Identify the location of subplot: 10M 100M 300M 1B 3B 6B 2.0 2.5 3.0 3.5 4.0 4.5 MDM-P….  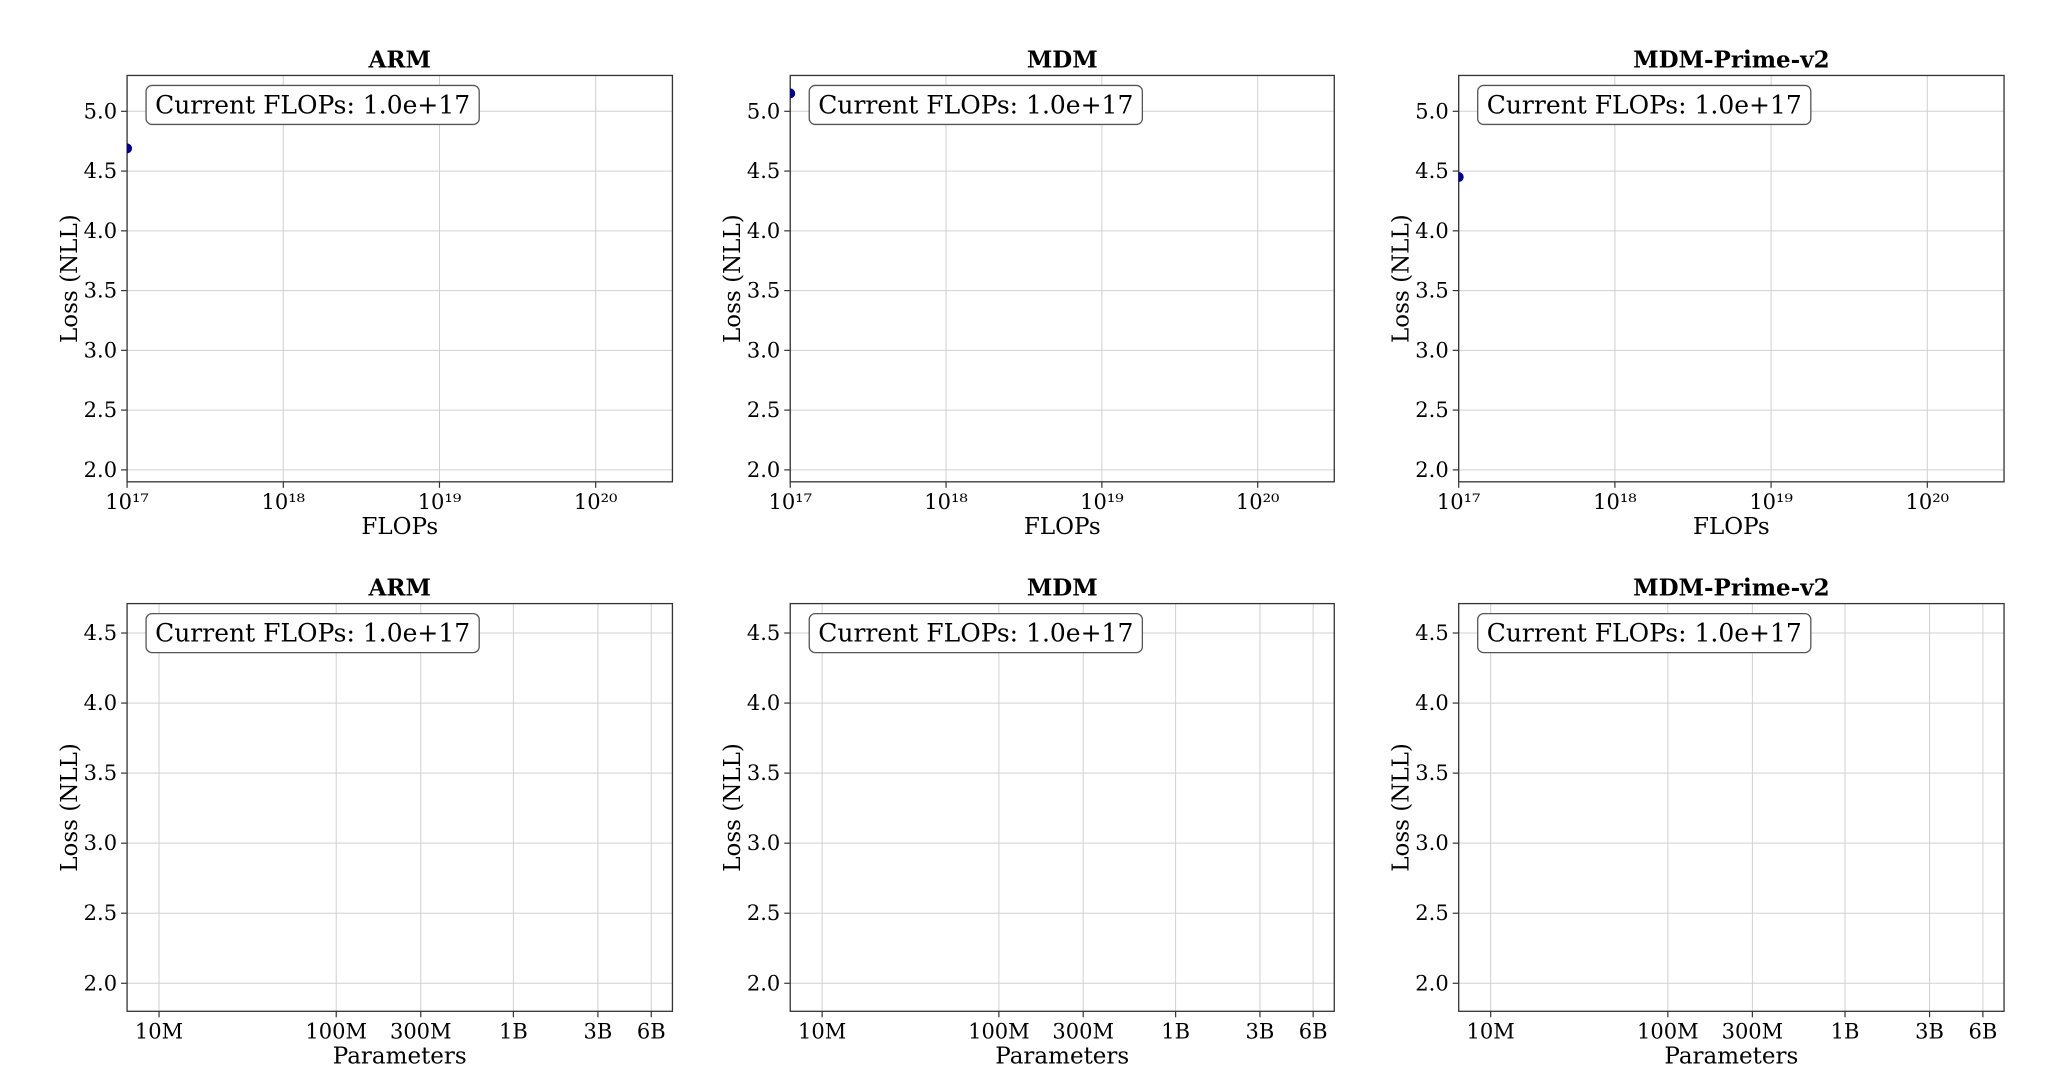
(1697, 822).